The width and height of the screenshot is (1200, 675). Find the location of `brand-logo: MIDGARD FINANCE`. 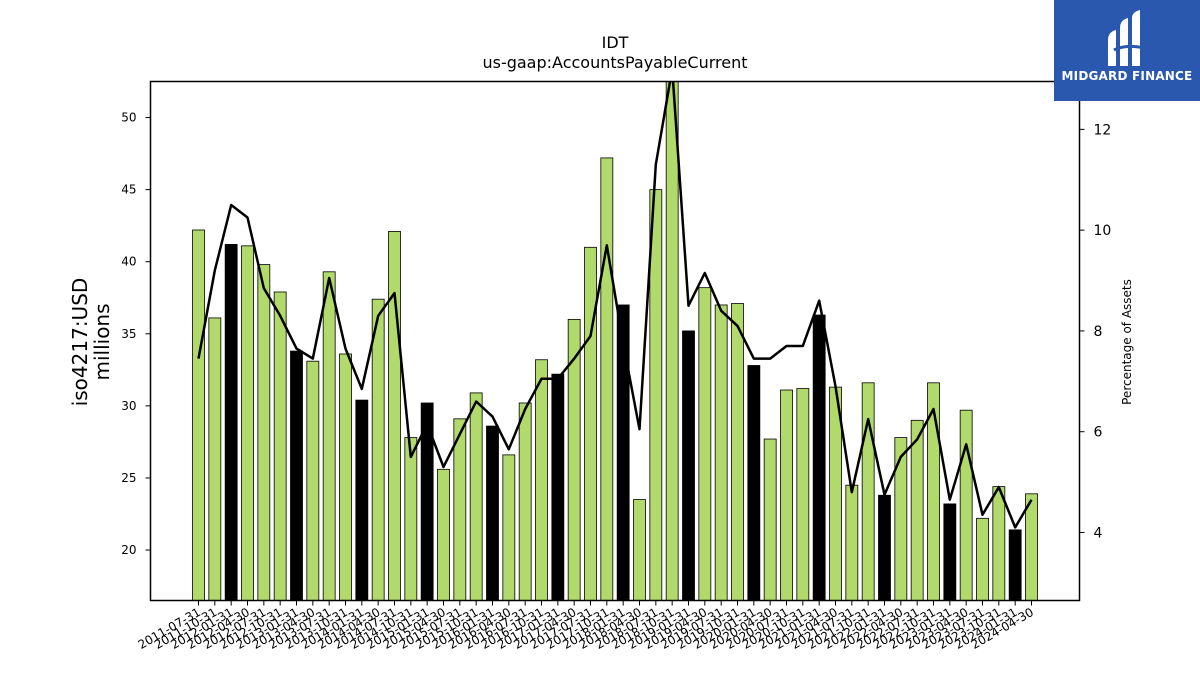

brand-logo: MIDGARD FINANCE is located at coordinates (1127, 50).